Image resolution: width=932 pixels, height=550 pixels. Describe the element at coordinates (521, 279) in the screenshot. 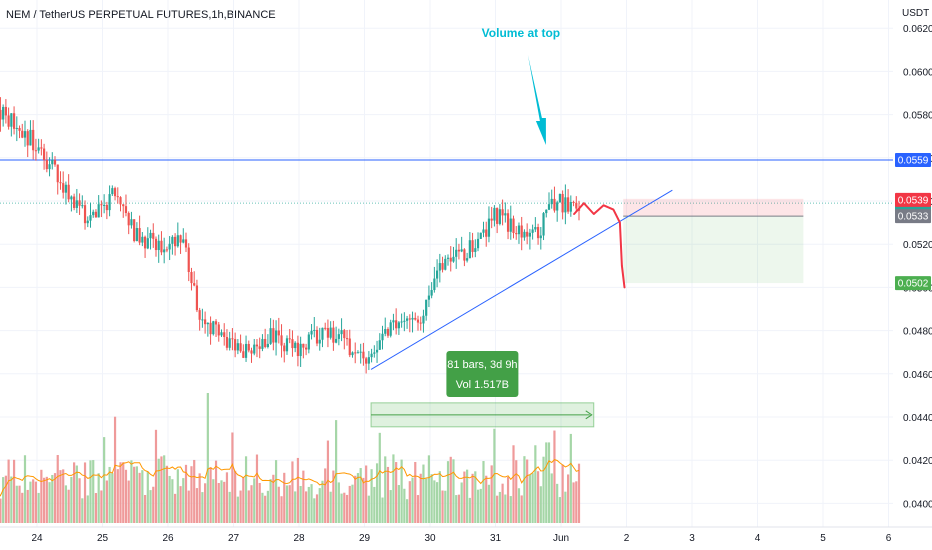

I see `trendline` at that location.